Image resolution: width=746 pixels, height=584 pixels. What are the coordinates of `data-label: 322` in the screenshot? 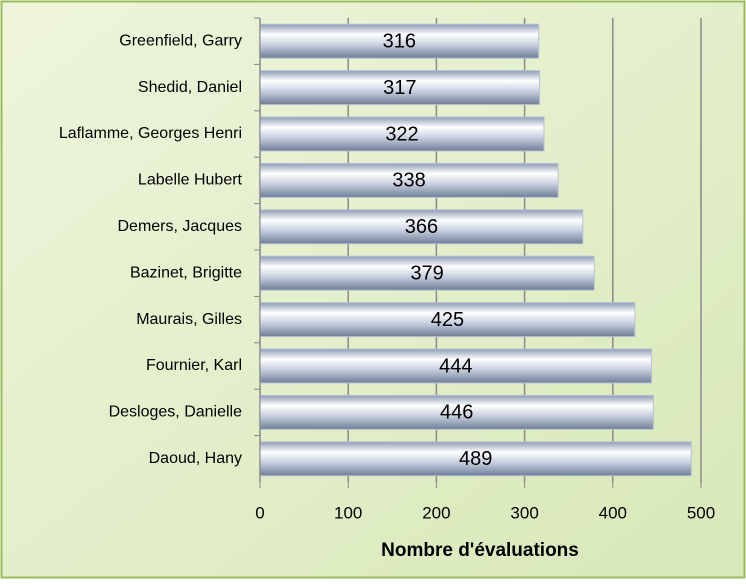 It's located at (401, 134).